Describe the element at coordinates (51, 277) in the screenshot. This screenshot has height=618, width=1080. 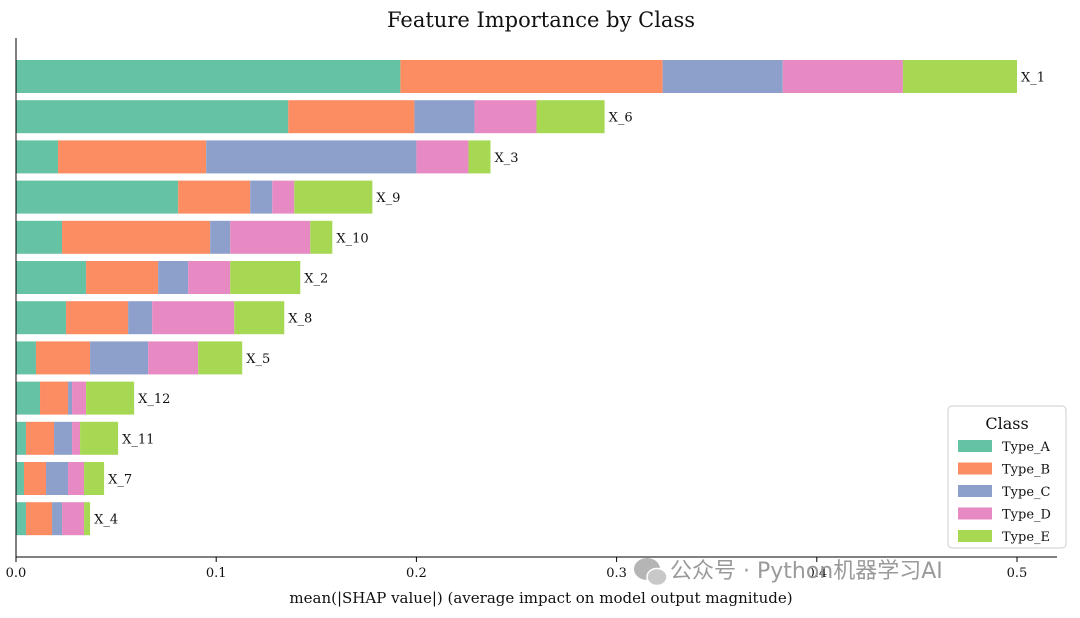
I see `bar-x2-type-a` at that location.